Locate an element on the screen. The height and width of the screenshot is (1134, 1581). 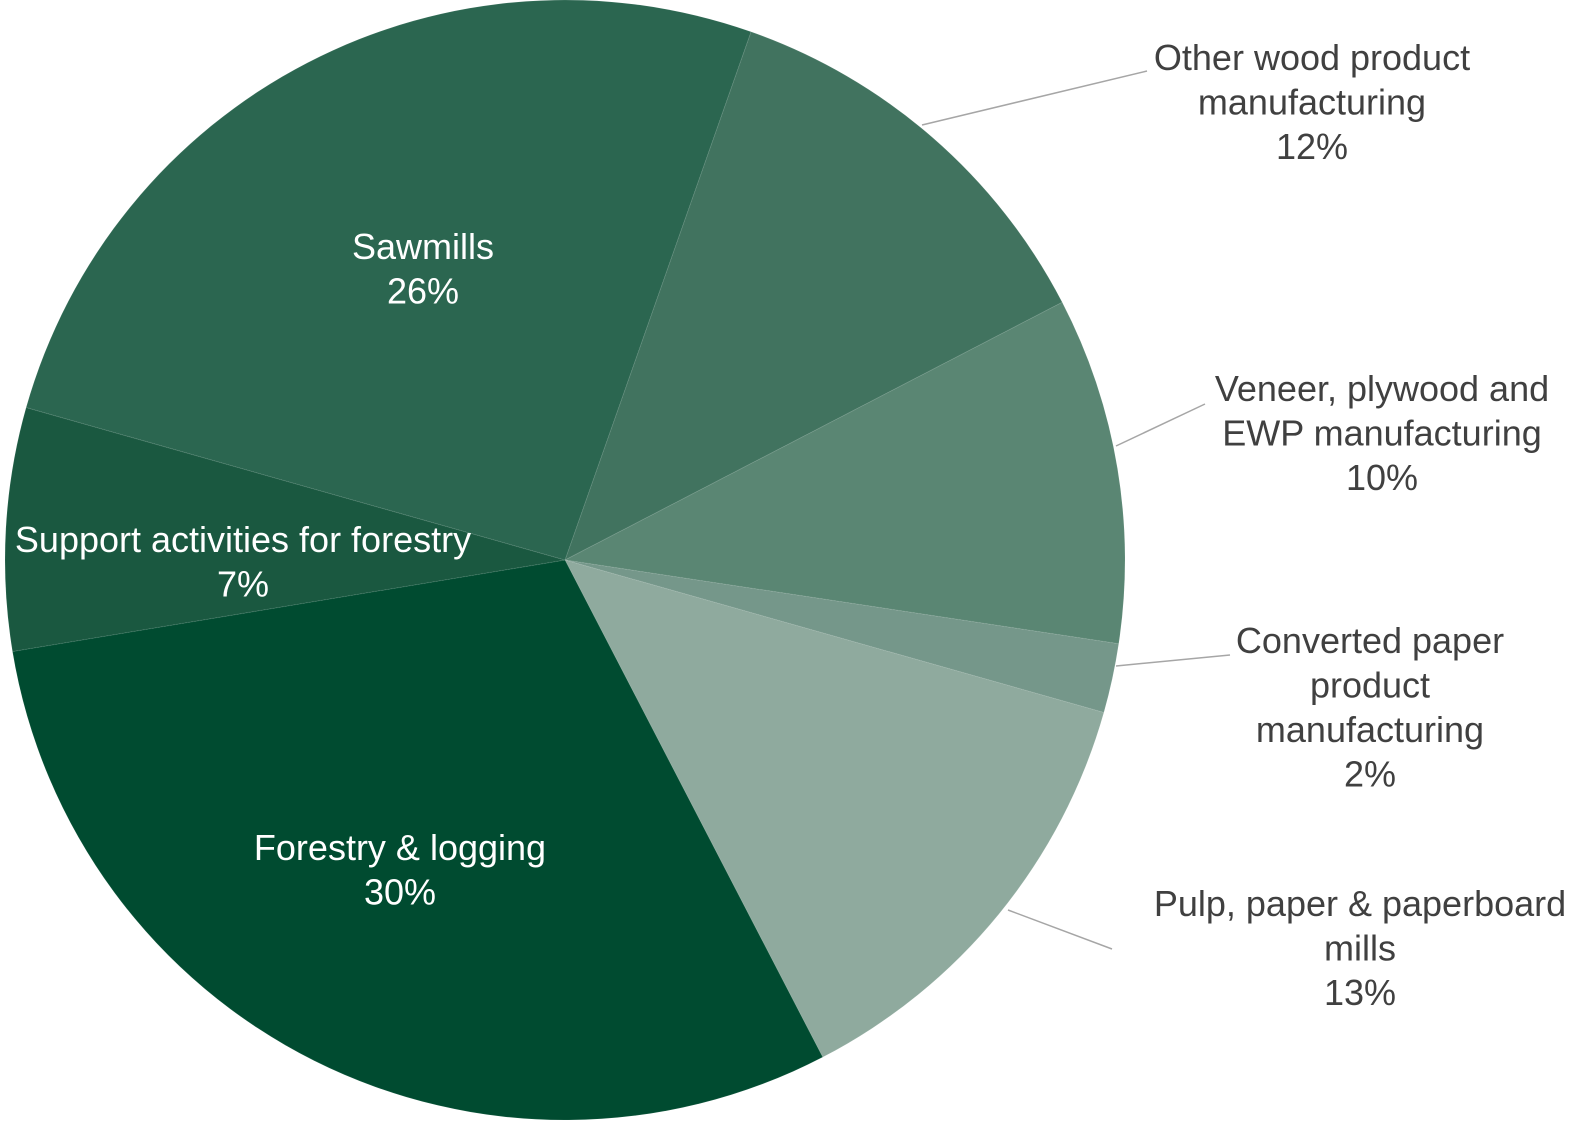
slice-category-label: EWP manufacturing is located at coordinates (1381, 432).